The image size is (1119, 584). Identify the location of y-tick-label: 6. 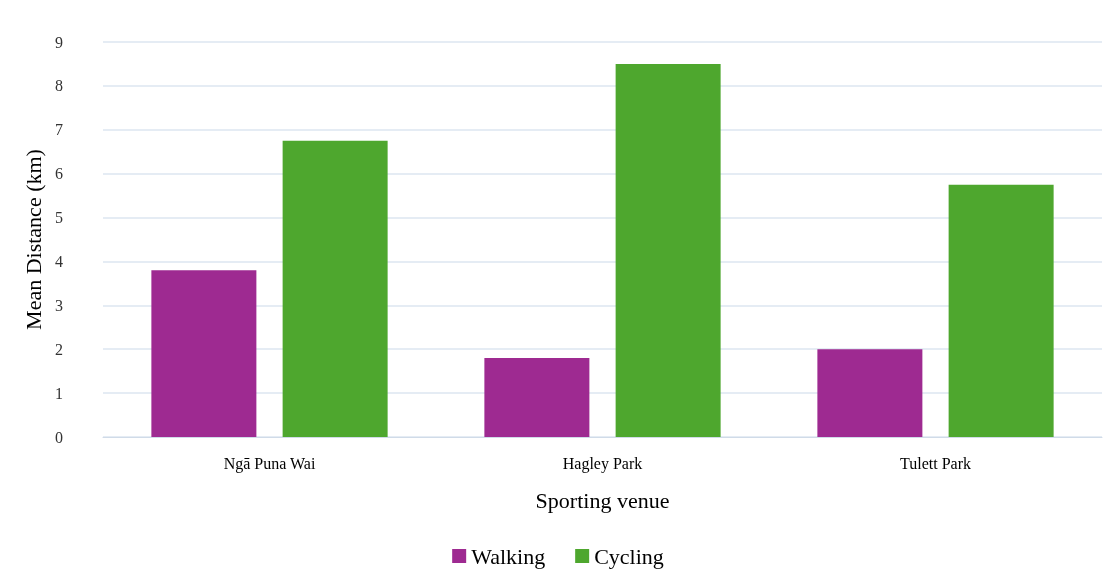
(59, 174).